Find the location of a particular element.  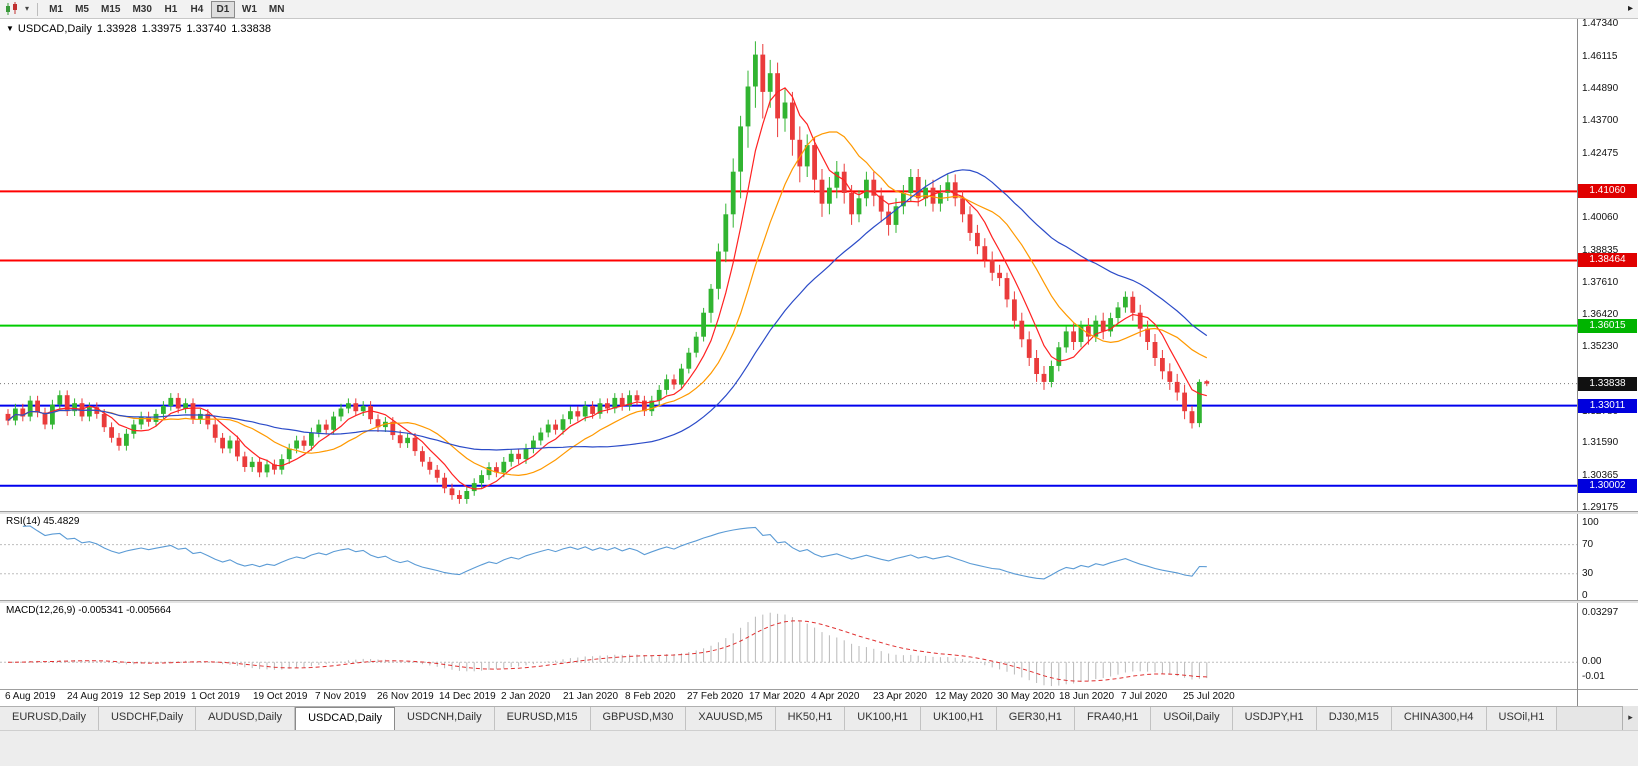

timeframe-button-mn: MN is located at coordinates (276, 9).